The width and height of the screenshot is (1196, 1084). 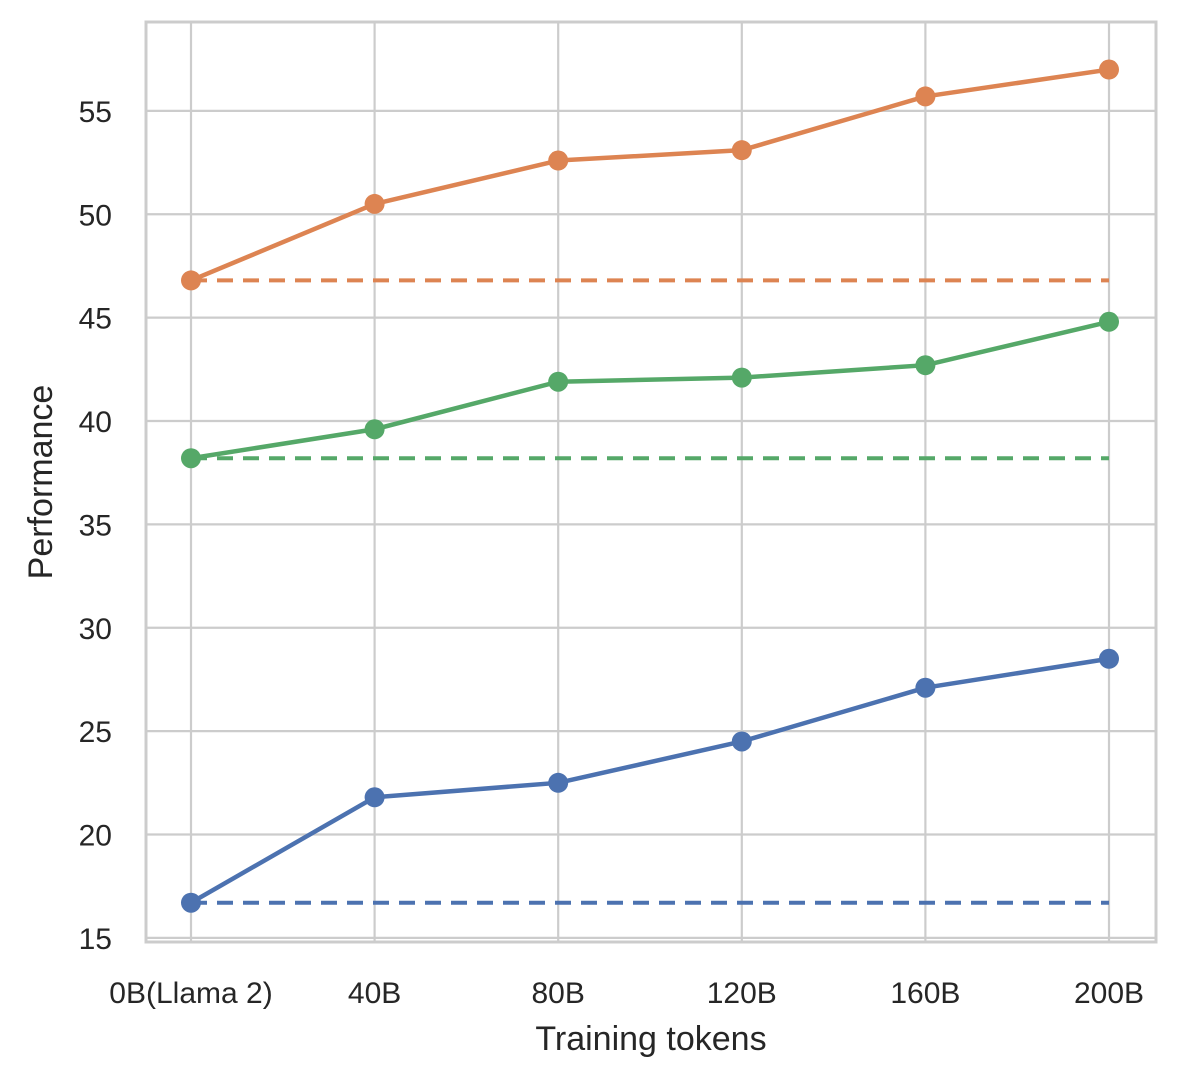 I want to click on y-tick-label: 35, so click(x=95, y=525).